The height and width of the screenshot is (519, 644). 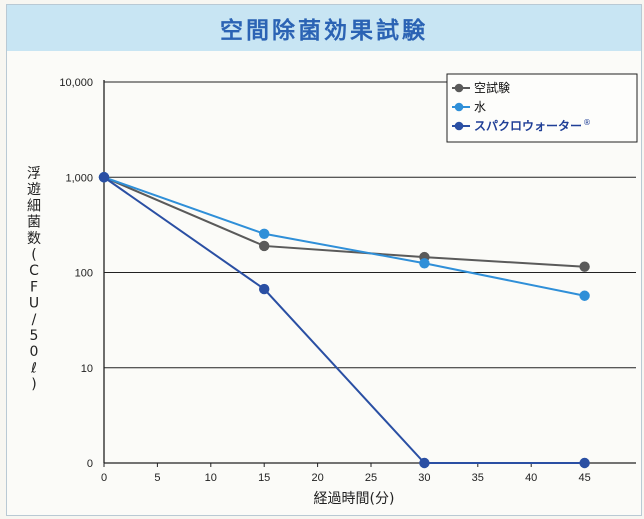 What do you see at coordinates (480, 107) in the screenshot?
I see `legend-label-1: 水` at bounding box center [480, 107].